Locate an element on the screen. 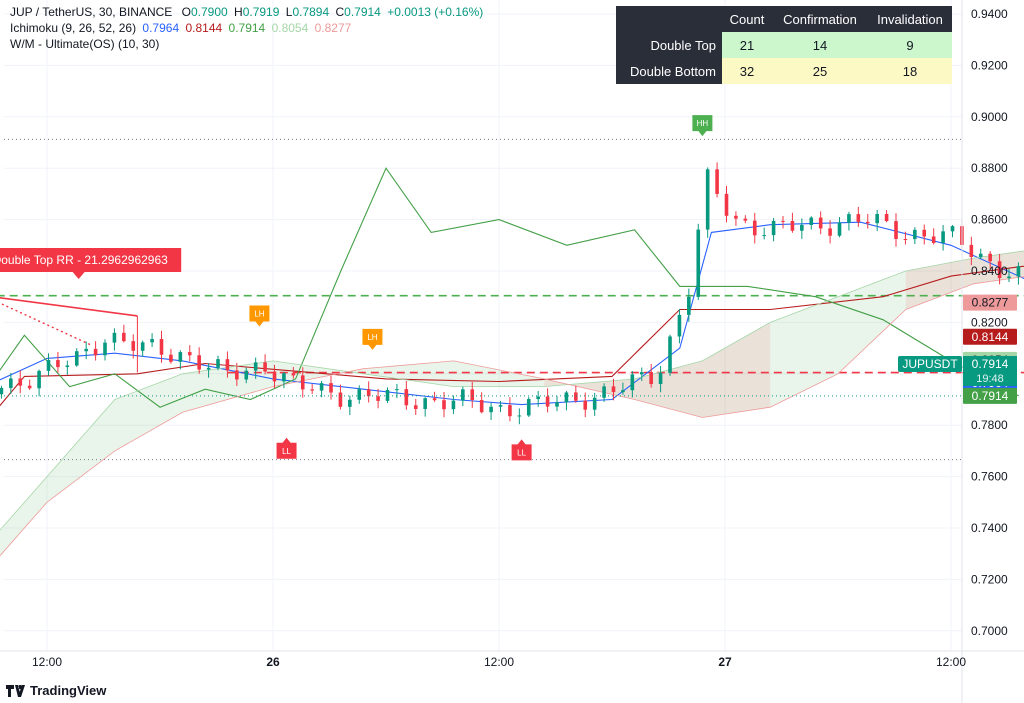 This screenshot has width=1024, height=703. ichimoku-label: Ichimoku (9, 26, 52, 26) is located at coordinates (73, 28).